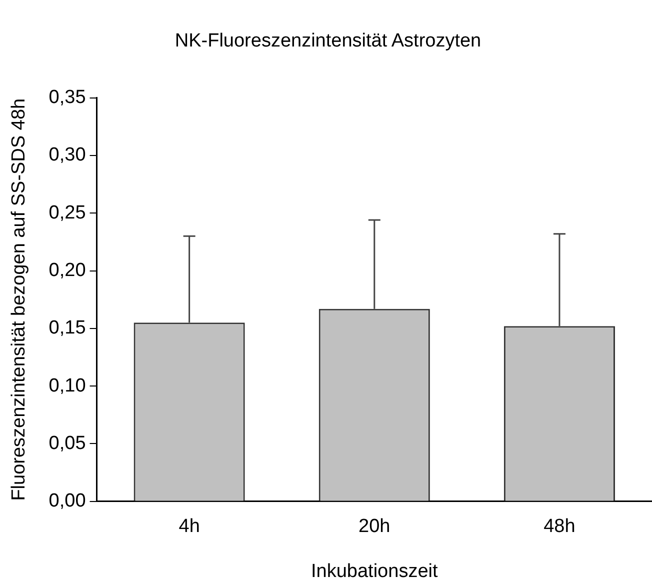 This screenshot has height=587, width=652. I want to click on chart-title: NK-Fluoreszenzintensität Astrozyten, so click(328, 41).